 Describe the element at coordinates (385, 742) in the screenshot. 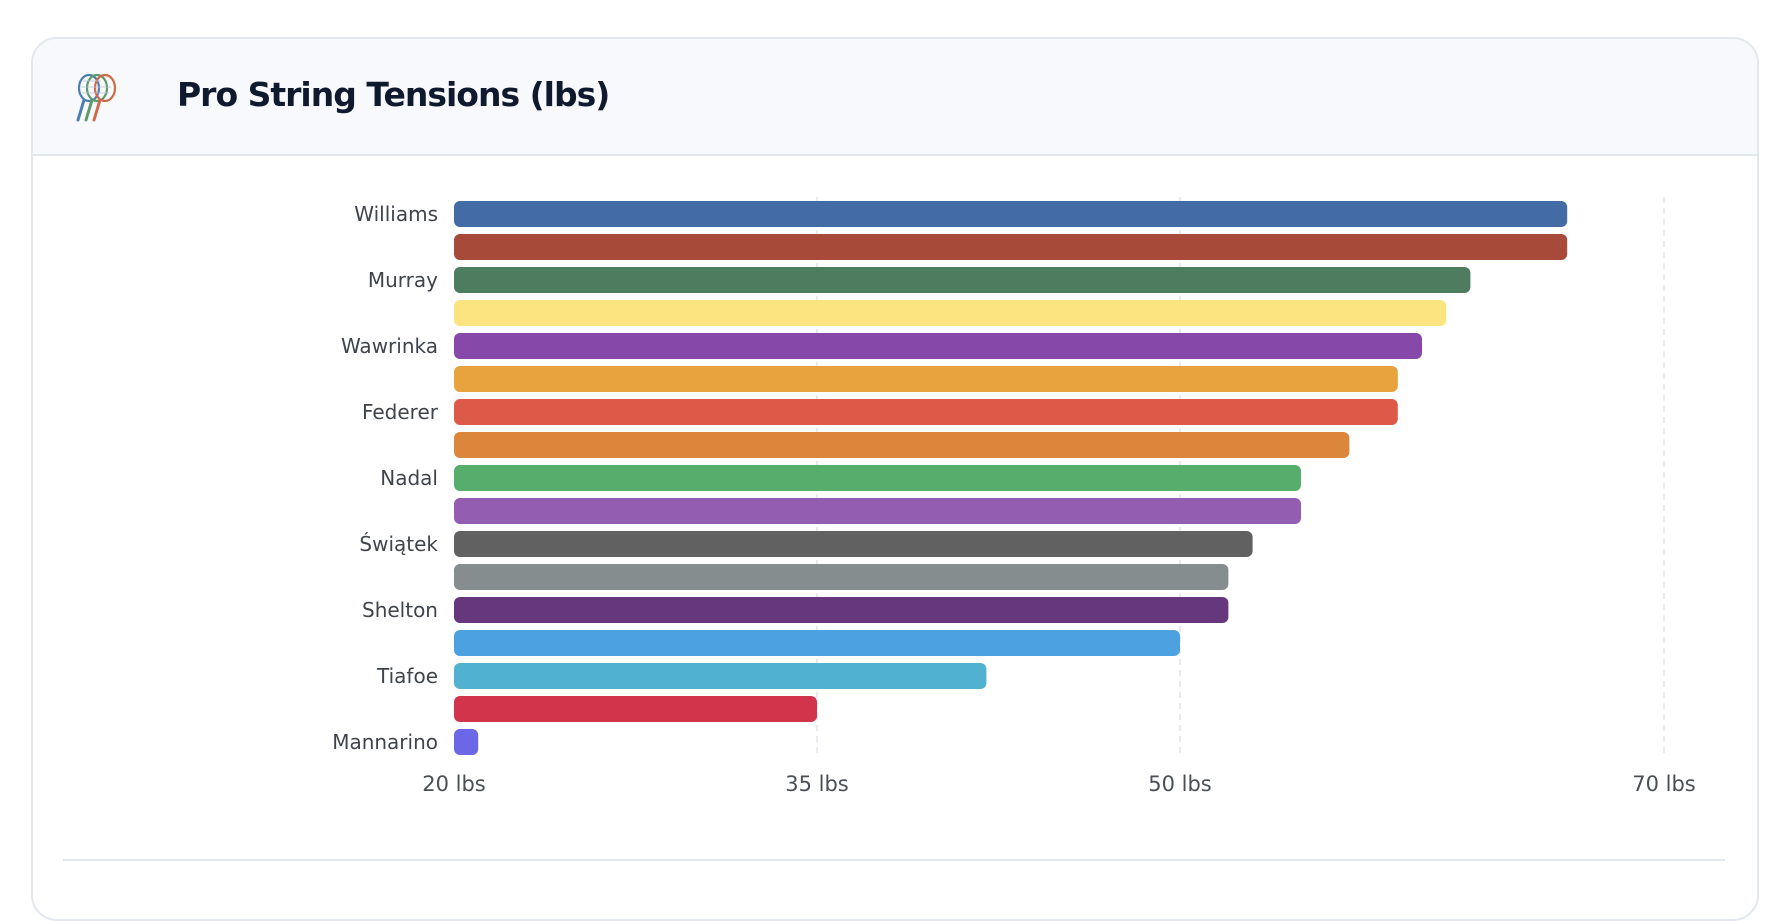

I see `category-label: Mannarino` at that location.